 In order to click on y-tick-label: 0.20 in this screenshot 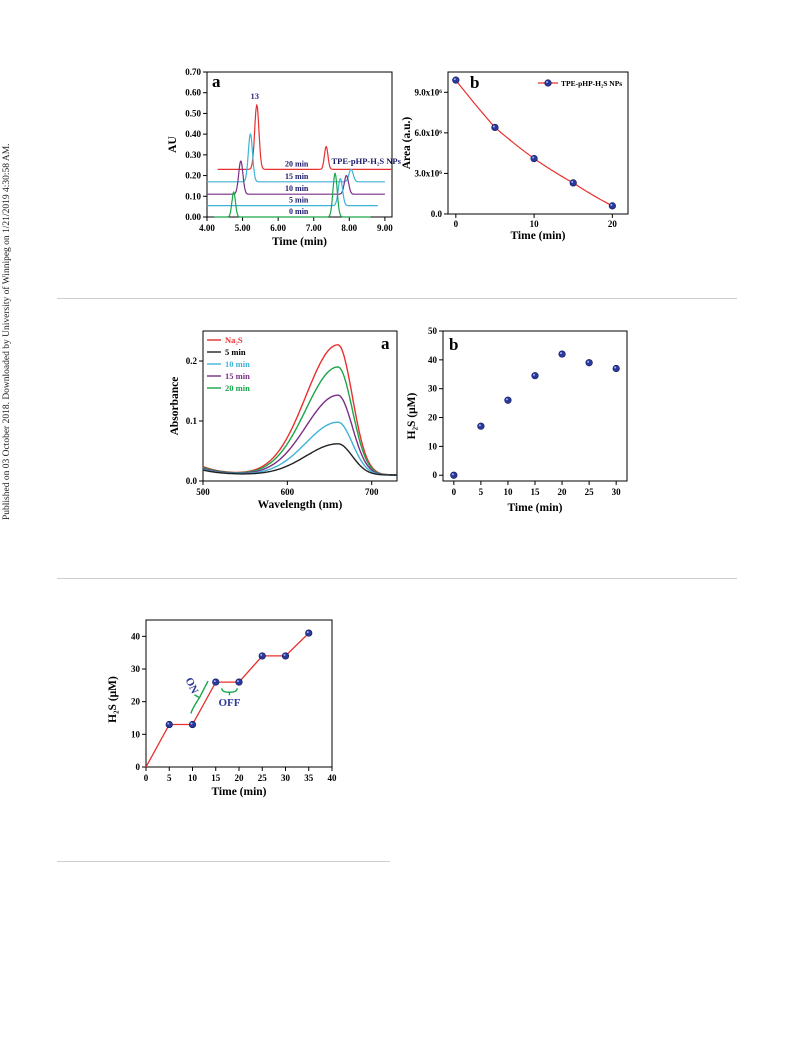, I will do `click(193, 176)`.